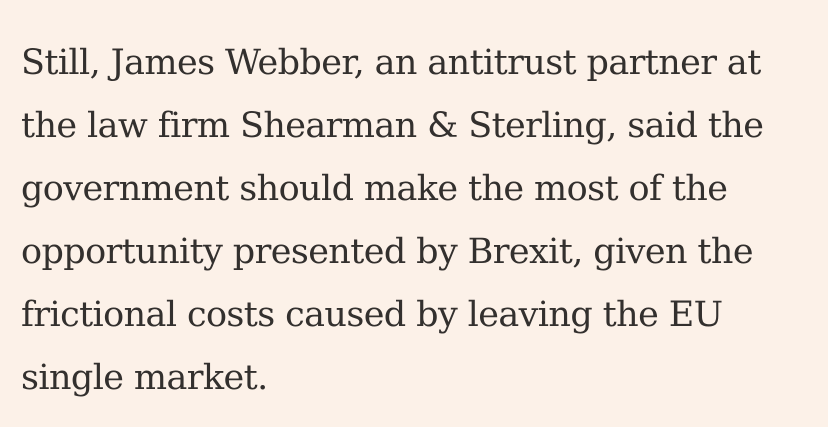 The image size is (828, 427). I want to click on paragraph-line-6: single market., so click(144, 378).